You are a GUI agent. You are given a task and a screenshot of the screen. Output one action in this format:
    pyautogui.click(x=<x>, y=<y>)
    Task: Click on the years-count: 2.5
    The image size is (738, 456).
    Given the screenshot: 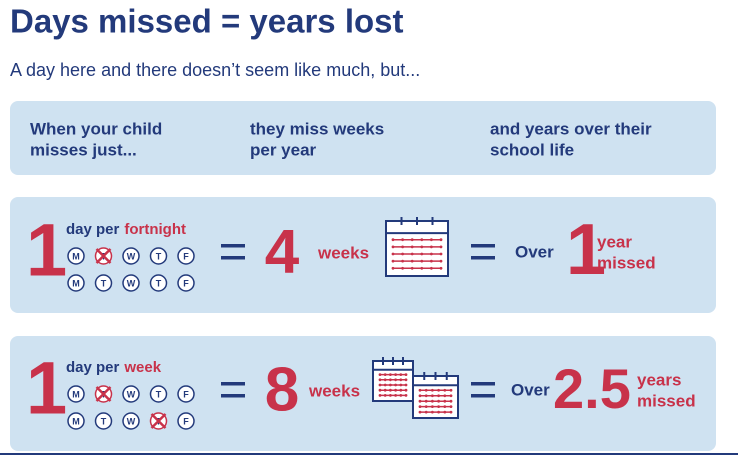 What is the action you would take?
    pyautogui.click(x=592, y=388)
    